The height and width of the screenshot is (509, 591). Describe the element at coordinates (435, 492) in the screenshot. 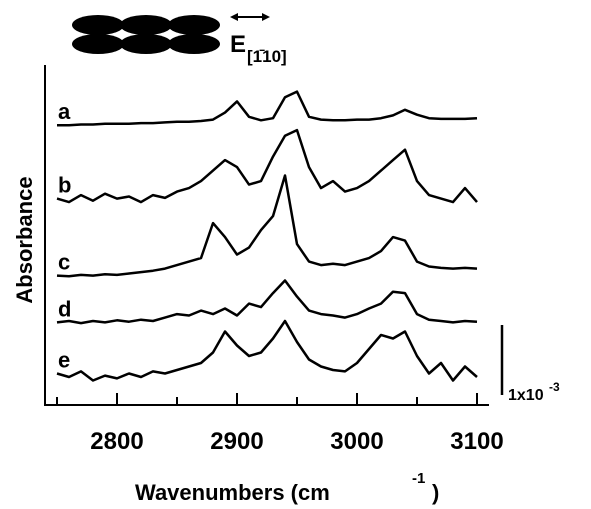

I see `x-axis-label-end: )` at that location.